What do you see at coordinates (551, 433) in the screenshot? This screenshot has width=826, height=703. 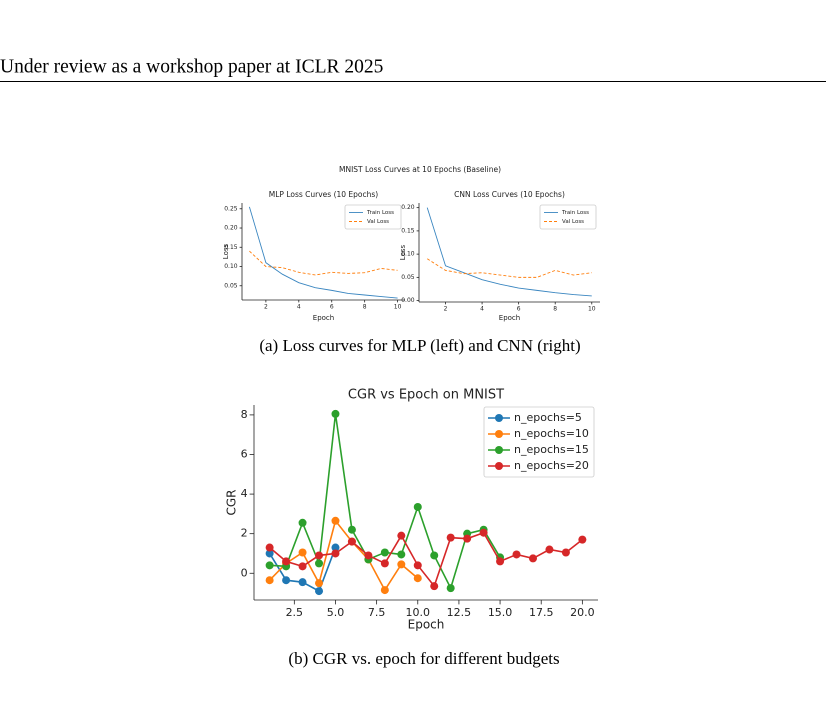 I see `legend-label: n_epochs=10` at bounding box center [551, 433].